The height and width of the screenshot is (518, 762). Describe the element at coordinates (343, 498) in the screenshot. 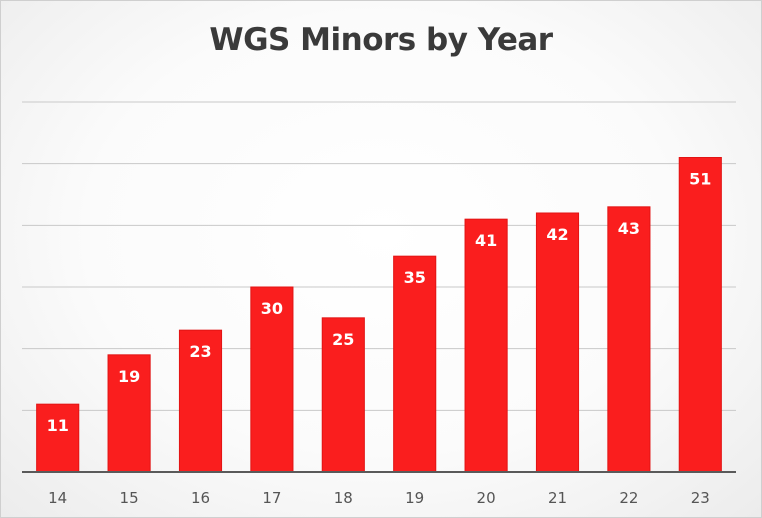

I see `x-tick-label: 18` at that location.